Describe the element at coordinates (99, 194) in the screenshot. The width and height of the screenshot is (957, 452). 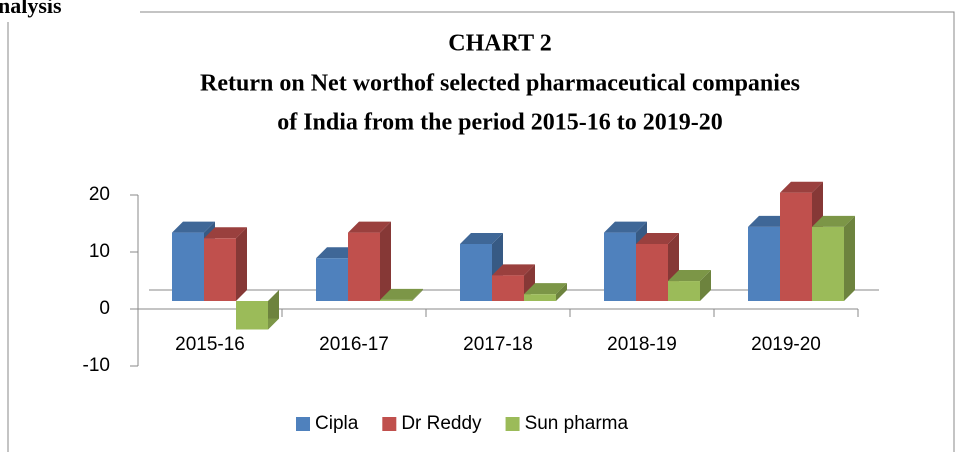
I see `y-tick-label: 20` at that location.